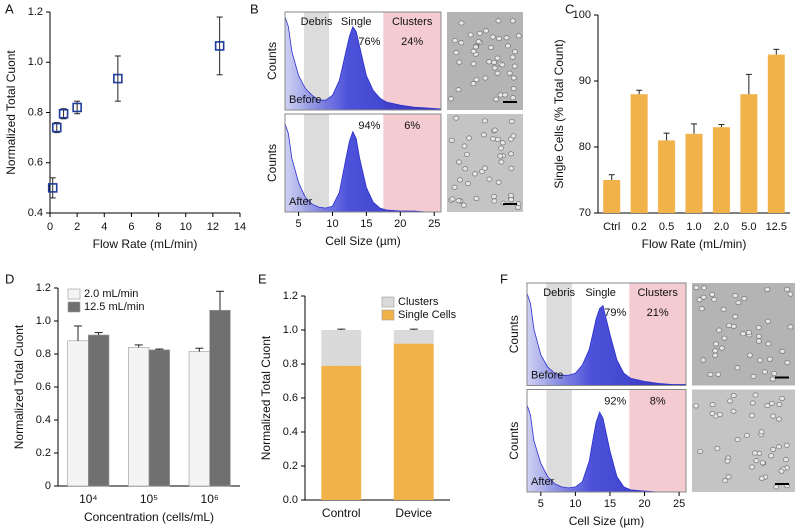  What do you see at coordinates (332, 224) in the screenshot?
I see `x-tick-label: 10` at bounding box center [332, 224].